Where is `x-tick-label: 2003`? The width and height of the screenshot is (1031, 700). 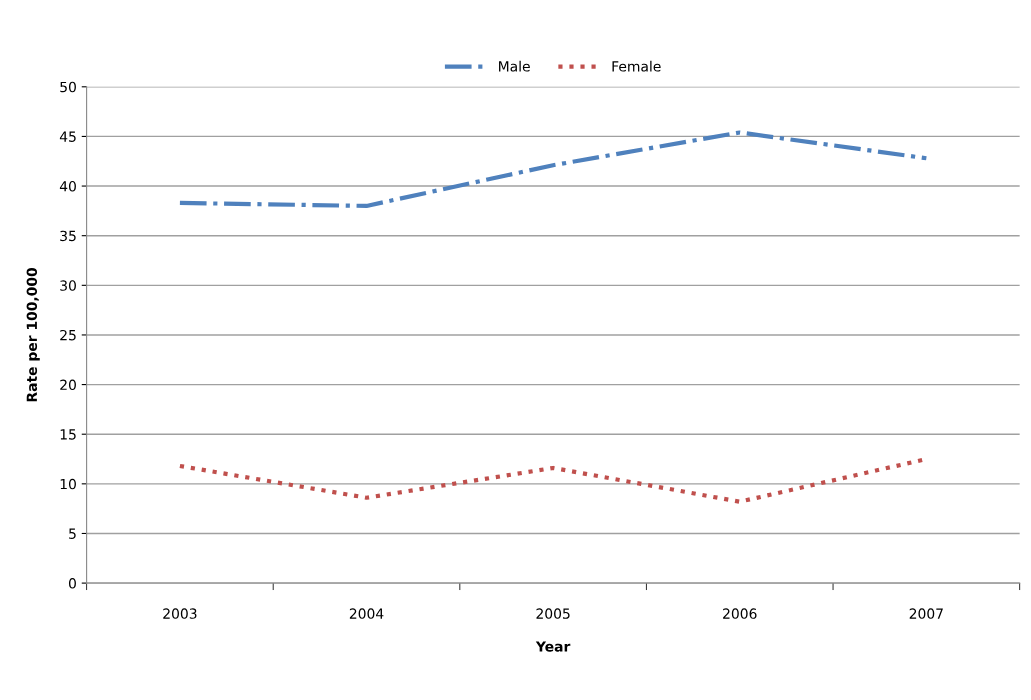
x-tick-label: 2003 is located at coordinates (180, 613).